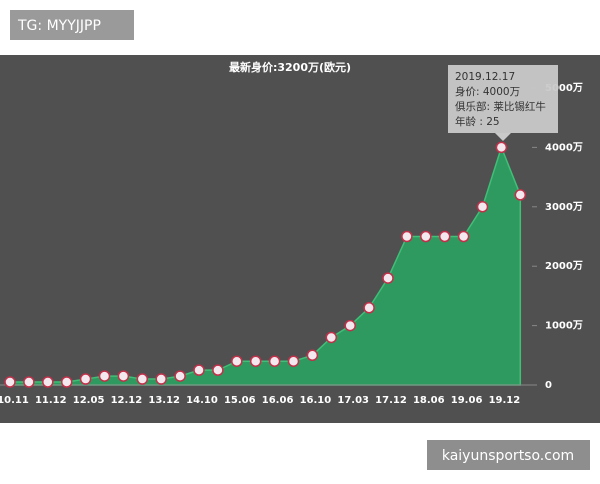 This screenshot has width=600, height=484. Describe the element at coordinates (429, 400) in the screenshot. I see `x-tick-label: 18.06` at that location.